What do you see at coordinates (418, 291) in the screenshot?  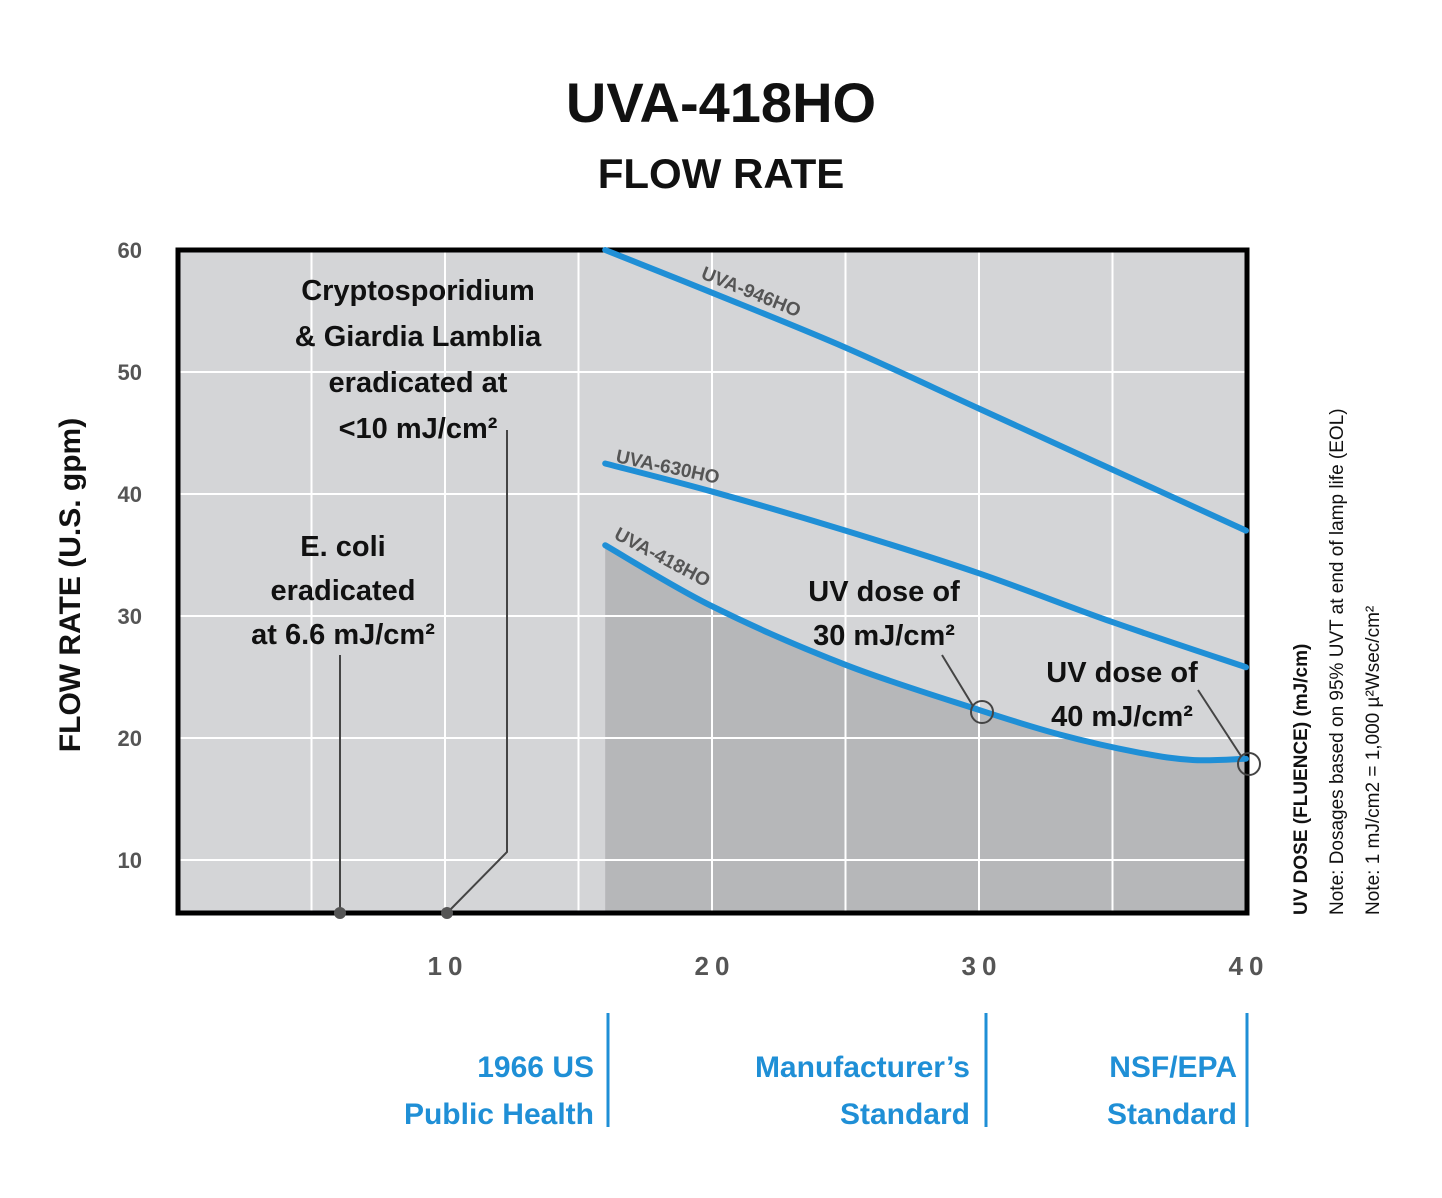 I see `annotation-crypto-line-1: Cryptosporidium` at bounding box center [418, 291].